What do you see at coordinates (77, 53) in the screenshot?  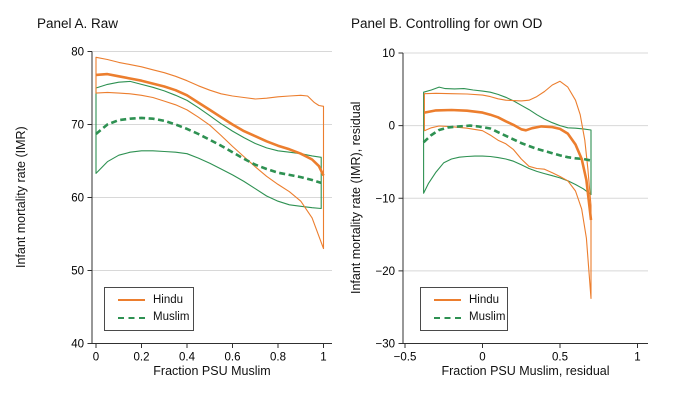 I see `y-tick-label: 80` at bounding box center [77, 53].